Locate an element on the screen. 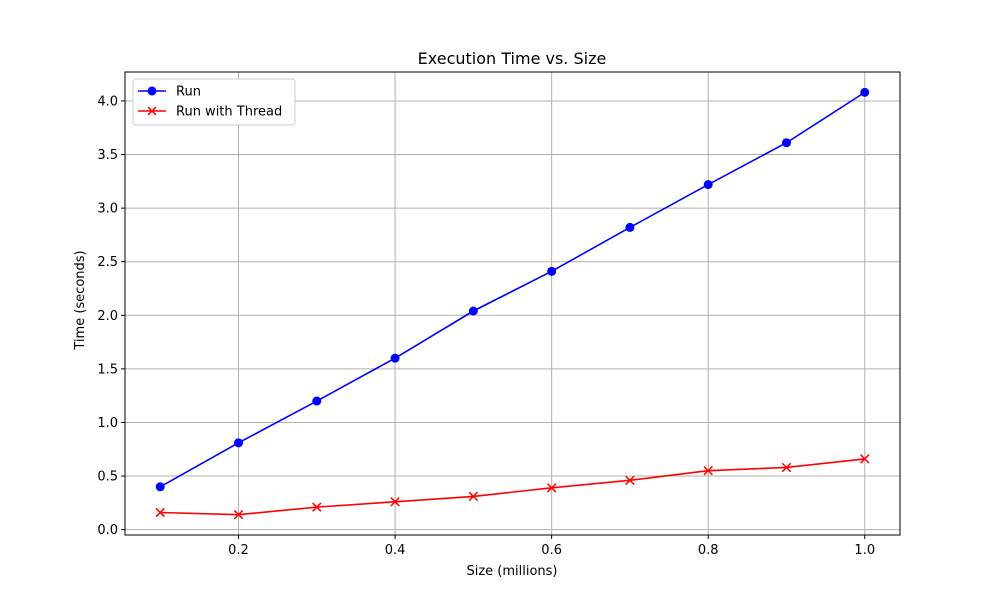 Image resolution: width=1000 pixels, height=604 pixels. series-line is located at coordinates (512, 487).